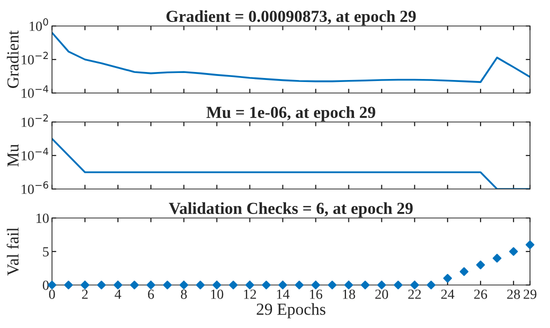 Image resolution: width=550 pixels, height=328 pixels. What do you see at coordinates (46, 251) in the screenshot?
I see `y-tick-label: 5` at bounding box center [46, 251].